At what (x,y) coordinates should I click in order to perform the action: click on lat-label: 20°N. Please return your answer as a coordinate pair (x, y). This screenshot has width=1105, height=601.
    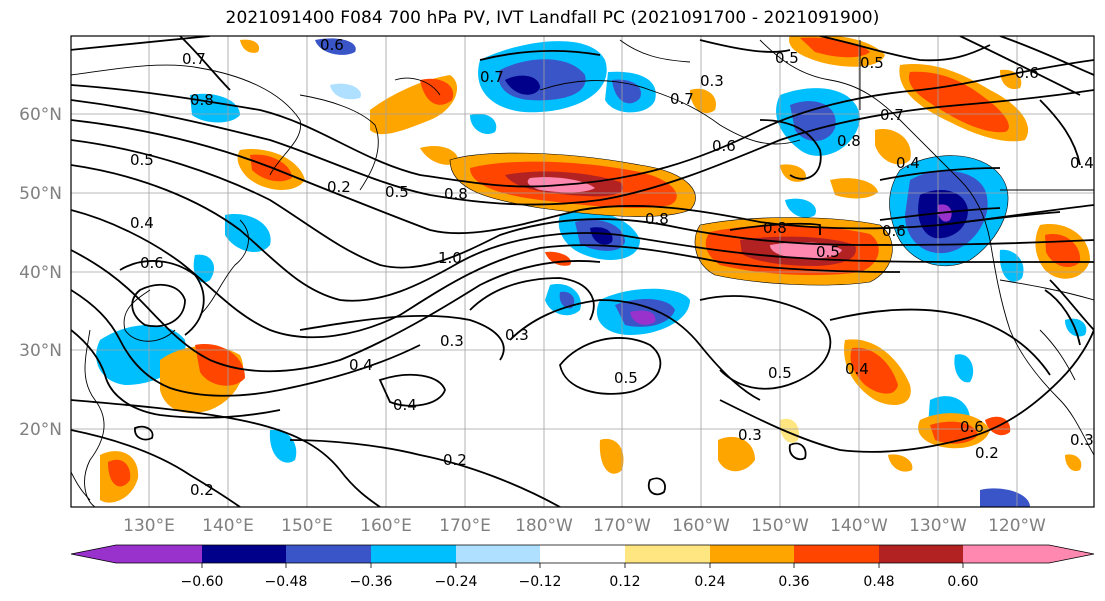
    Looking at the image, I should click on (40, 430).